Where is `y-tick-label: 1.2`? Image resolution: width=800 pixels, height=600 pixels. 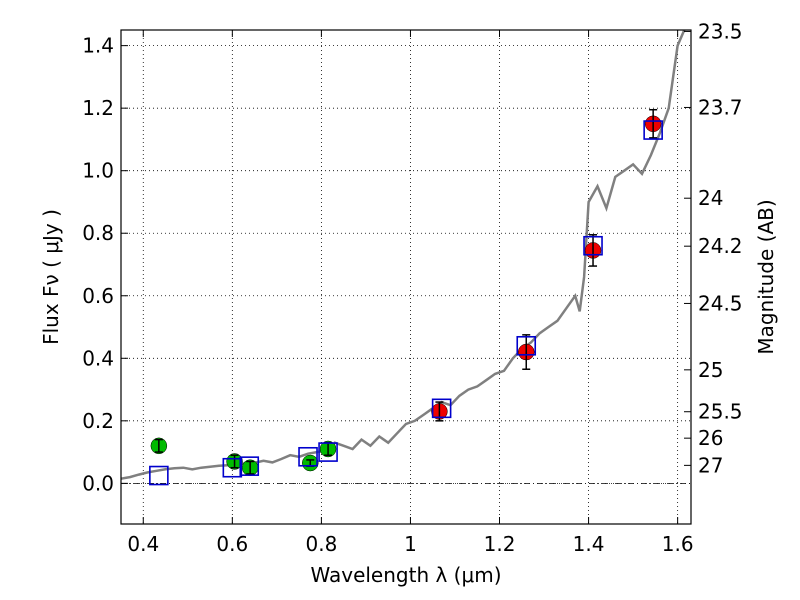
y-tick-label: 1.2 is located at coordinates (98, 108).